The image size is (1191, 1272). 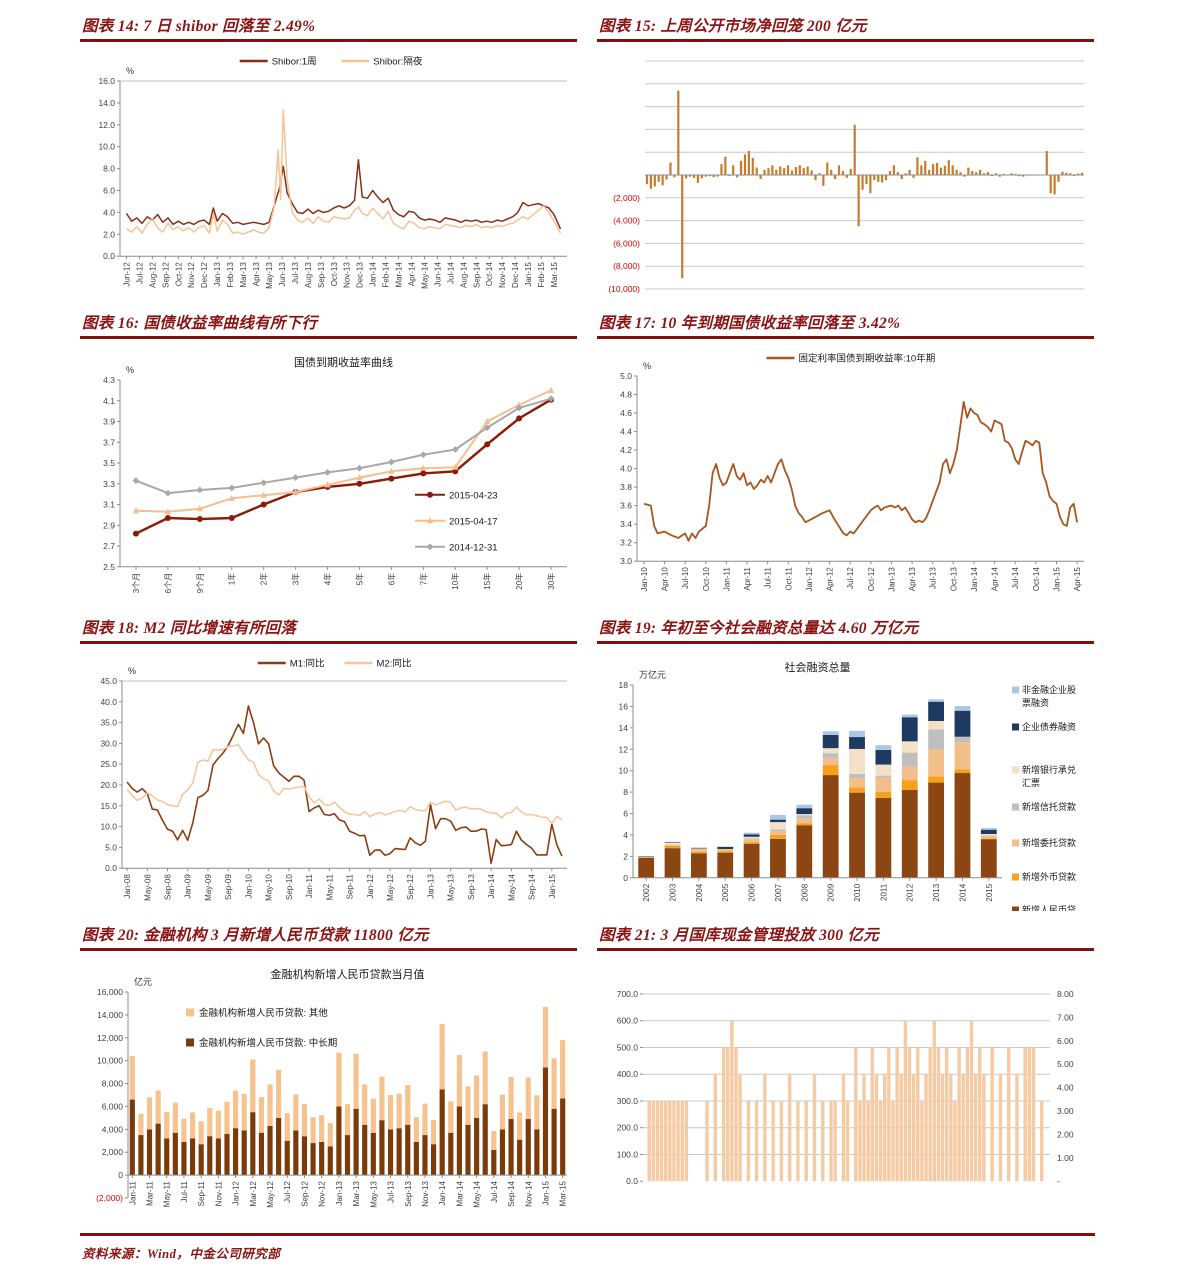 I want to click on svg-text: Aug-14, so click(x=463, y=275).